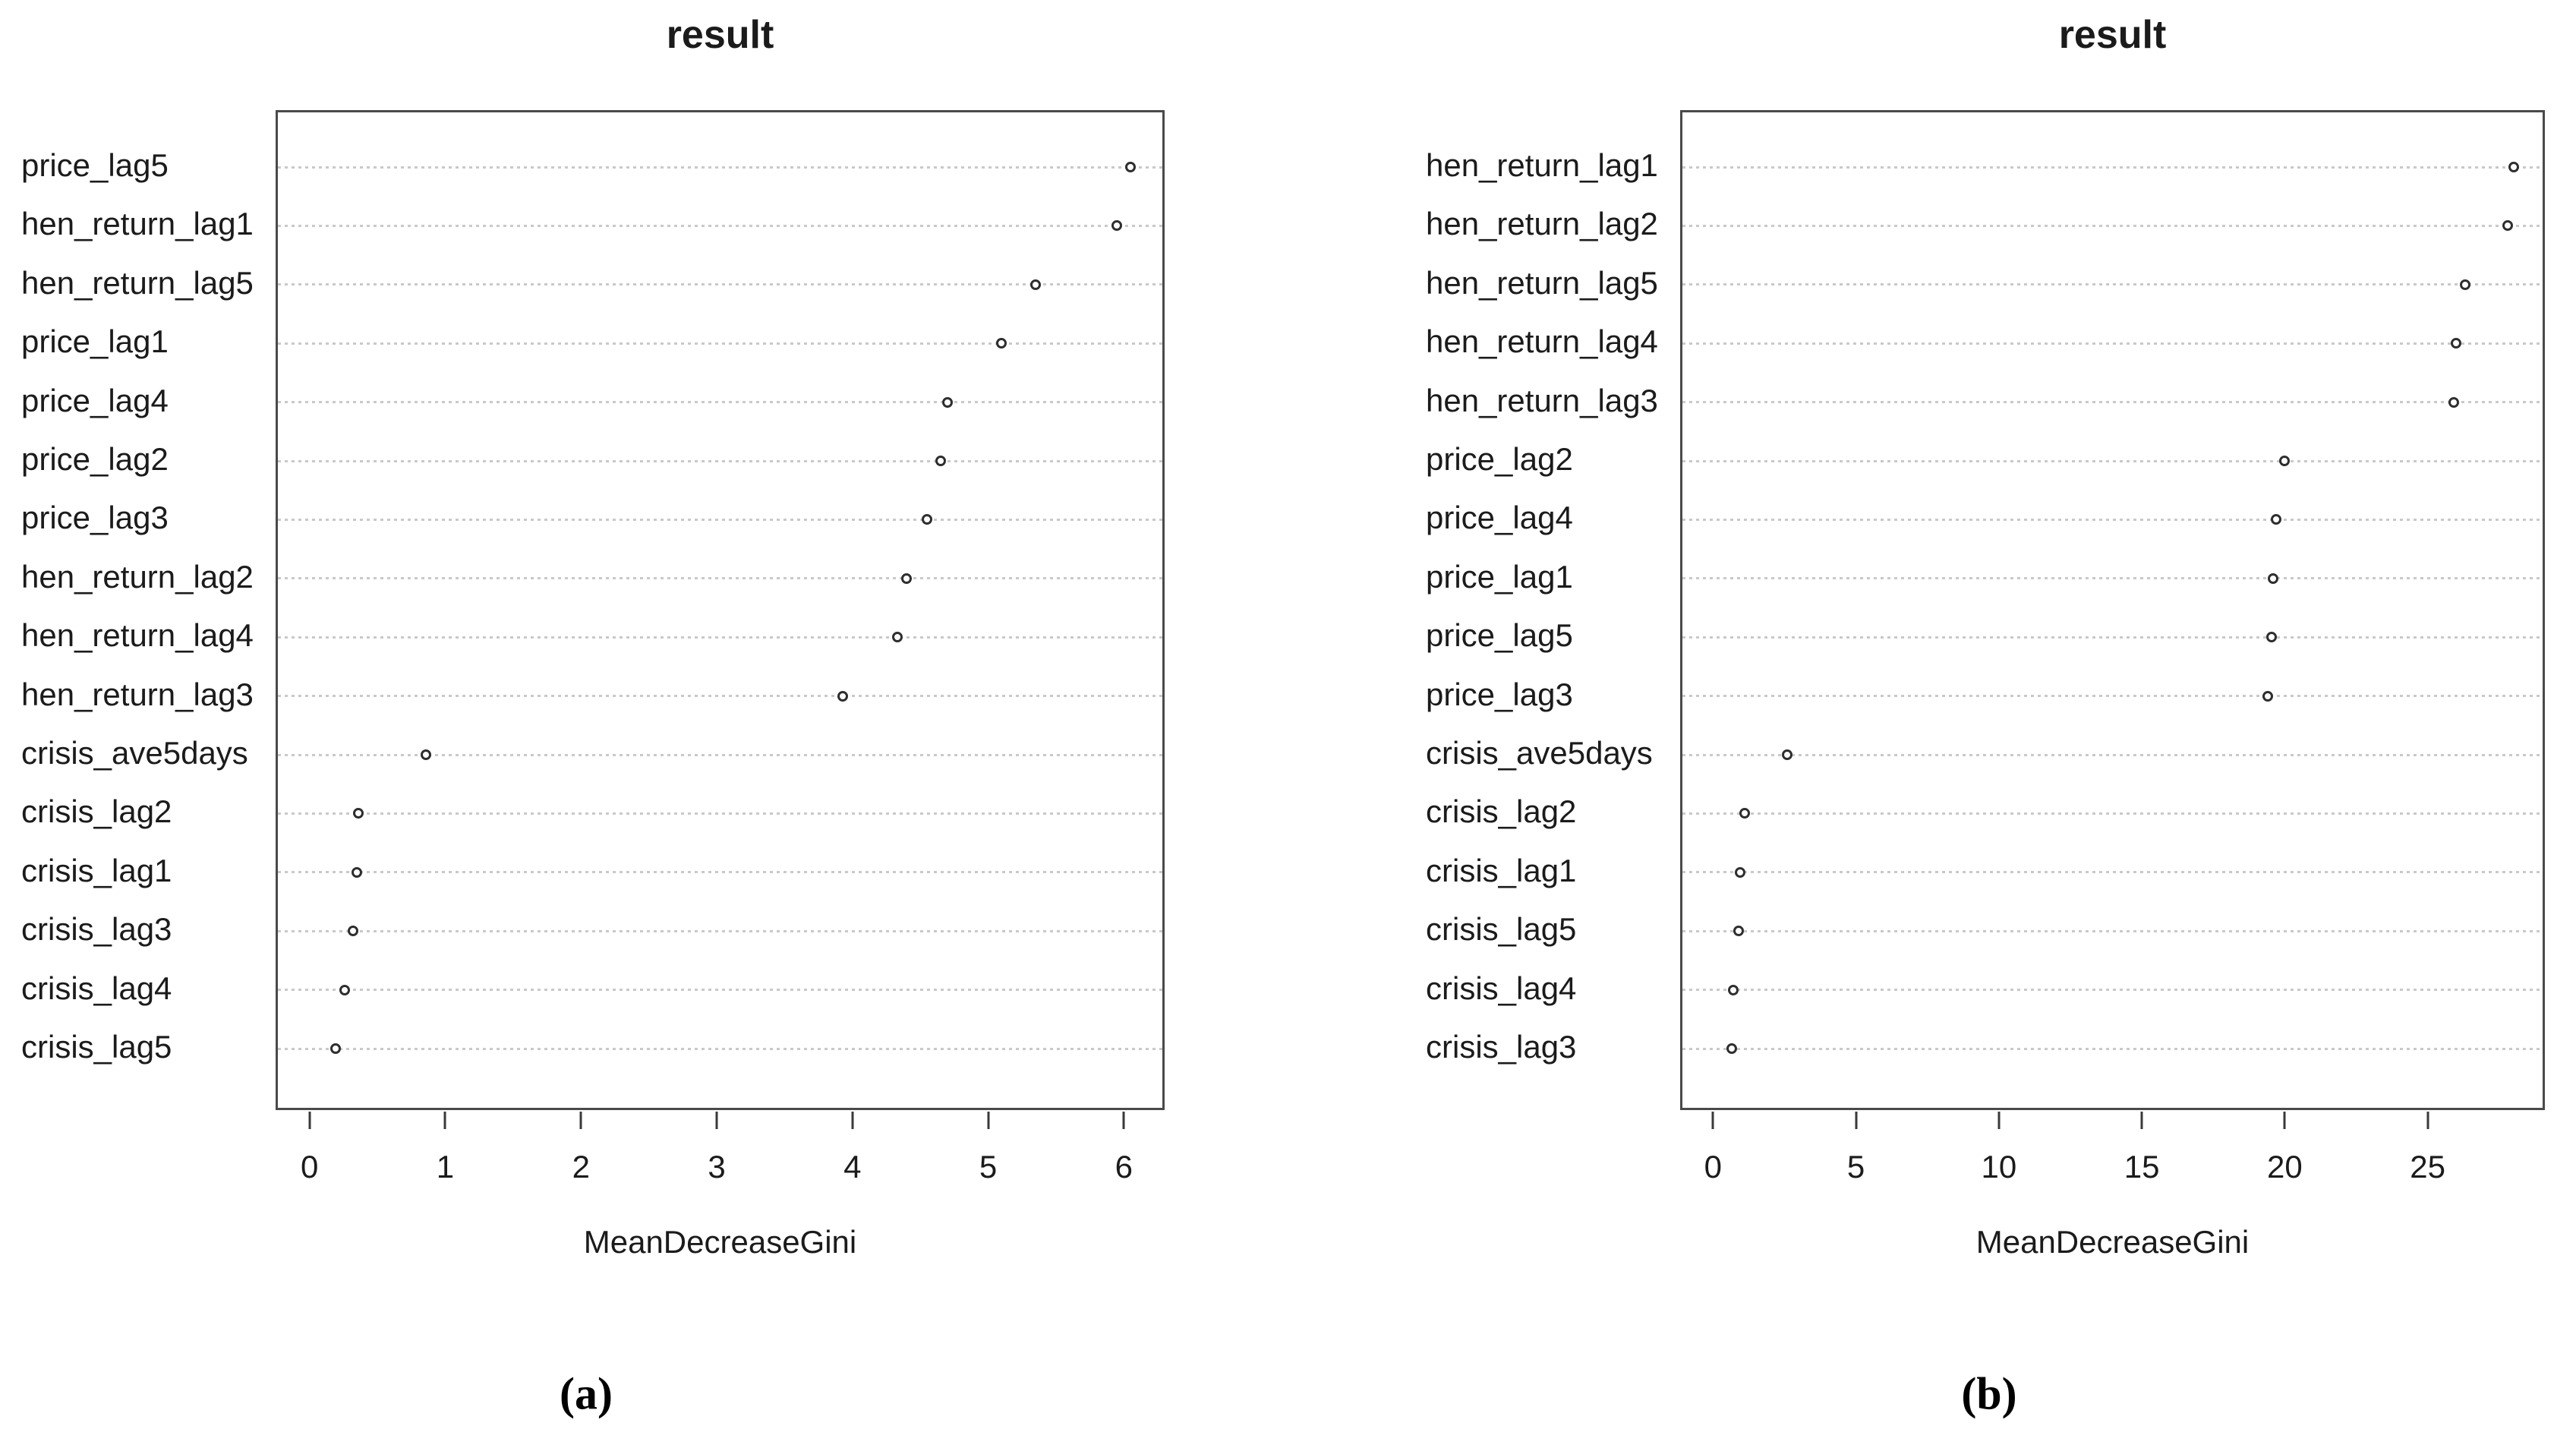 The width and height of the screenshot is (2576, 1429). Describe the element at coordinates (1499, 459) in the screenshot. I see `y-axis-label: price_lag2` at that location.